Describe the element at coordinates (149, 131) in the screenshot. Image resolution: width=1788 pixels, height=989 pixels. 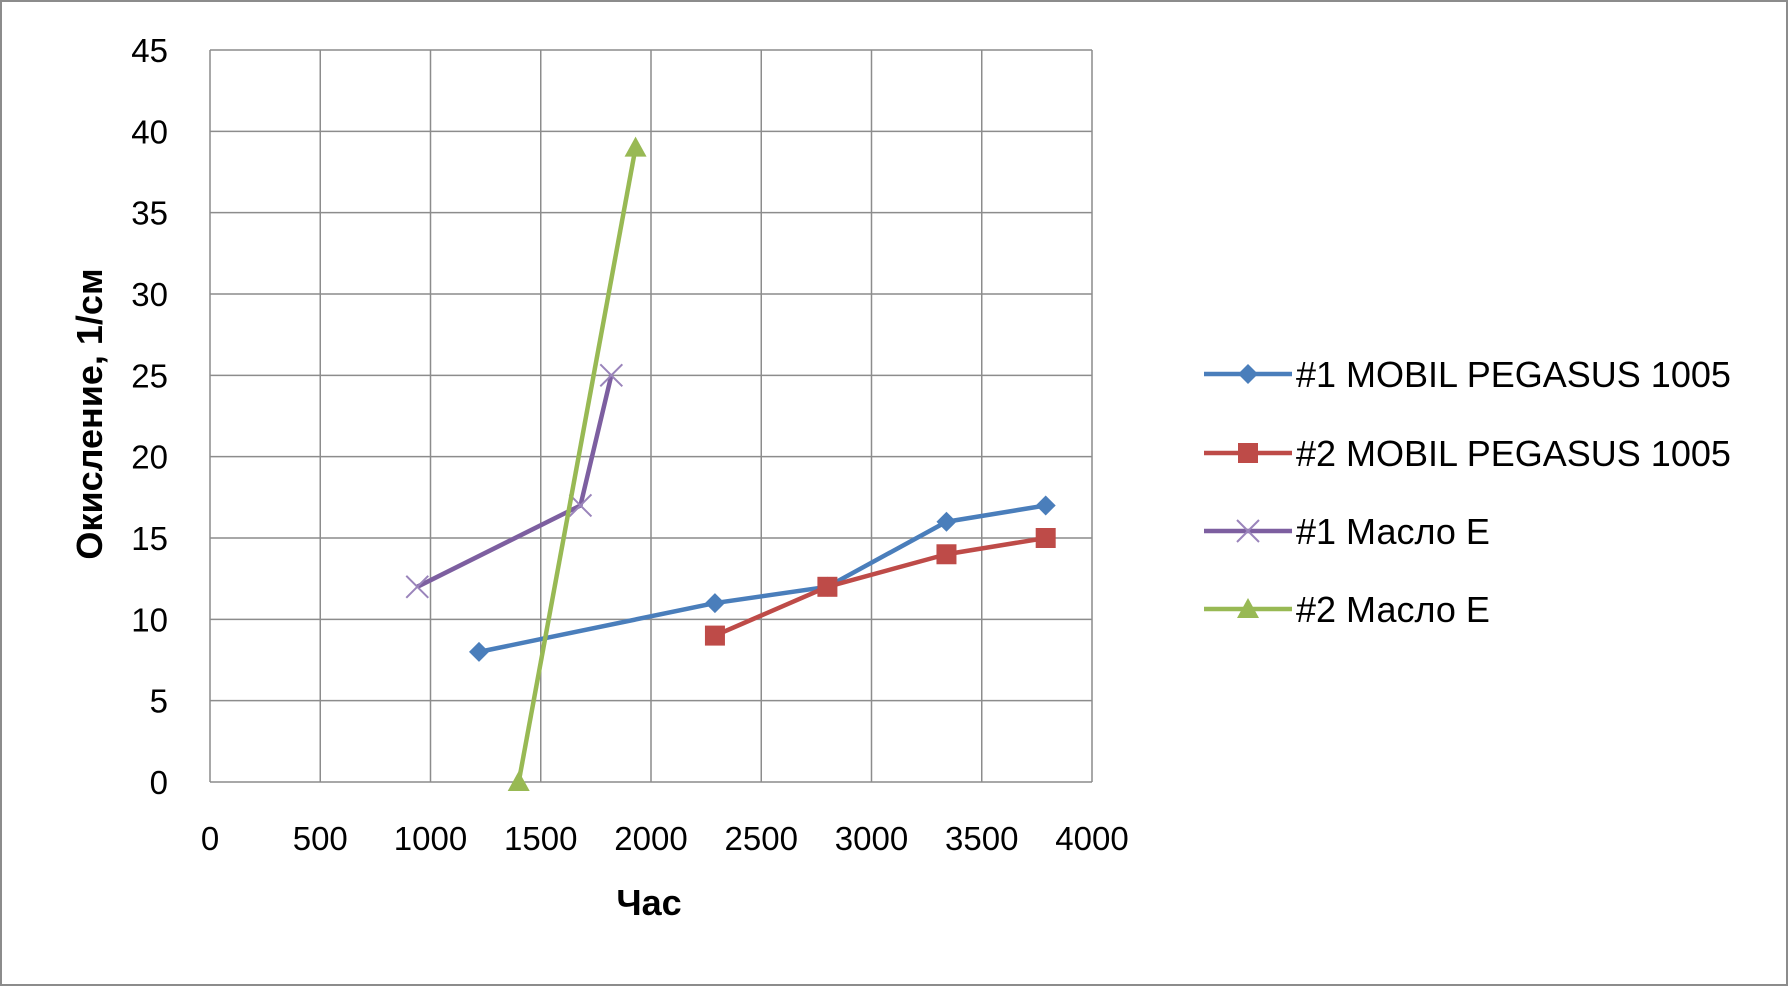
I see `y-tick-label: 40` at that location.